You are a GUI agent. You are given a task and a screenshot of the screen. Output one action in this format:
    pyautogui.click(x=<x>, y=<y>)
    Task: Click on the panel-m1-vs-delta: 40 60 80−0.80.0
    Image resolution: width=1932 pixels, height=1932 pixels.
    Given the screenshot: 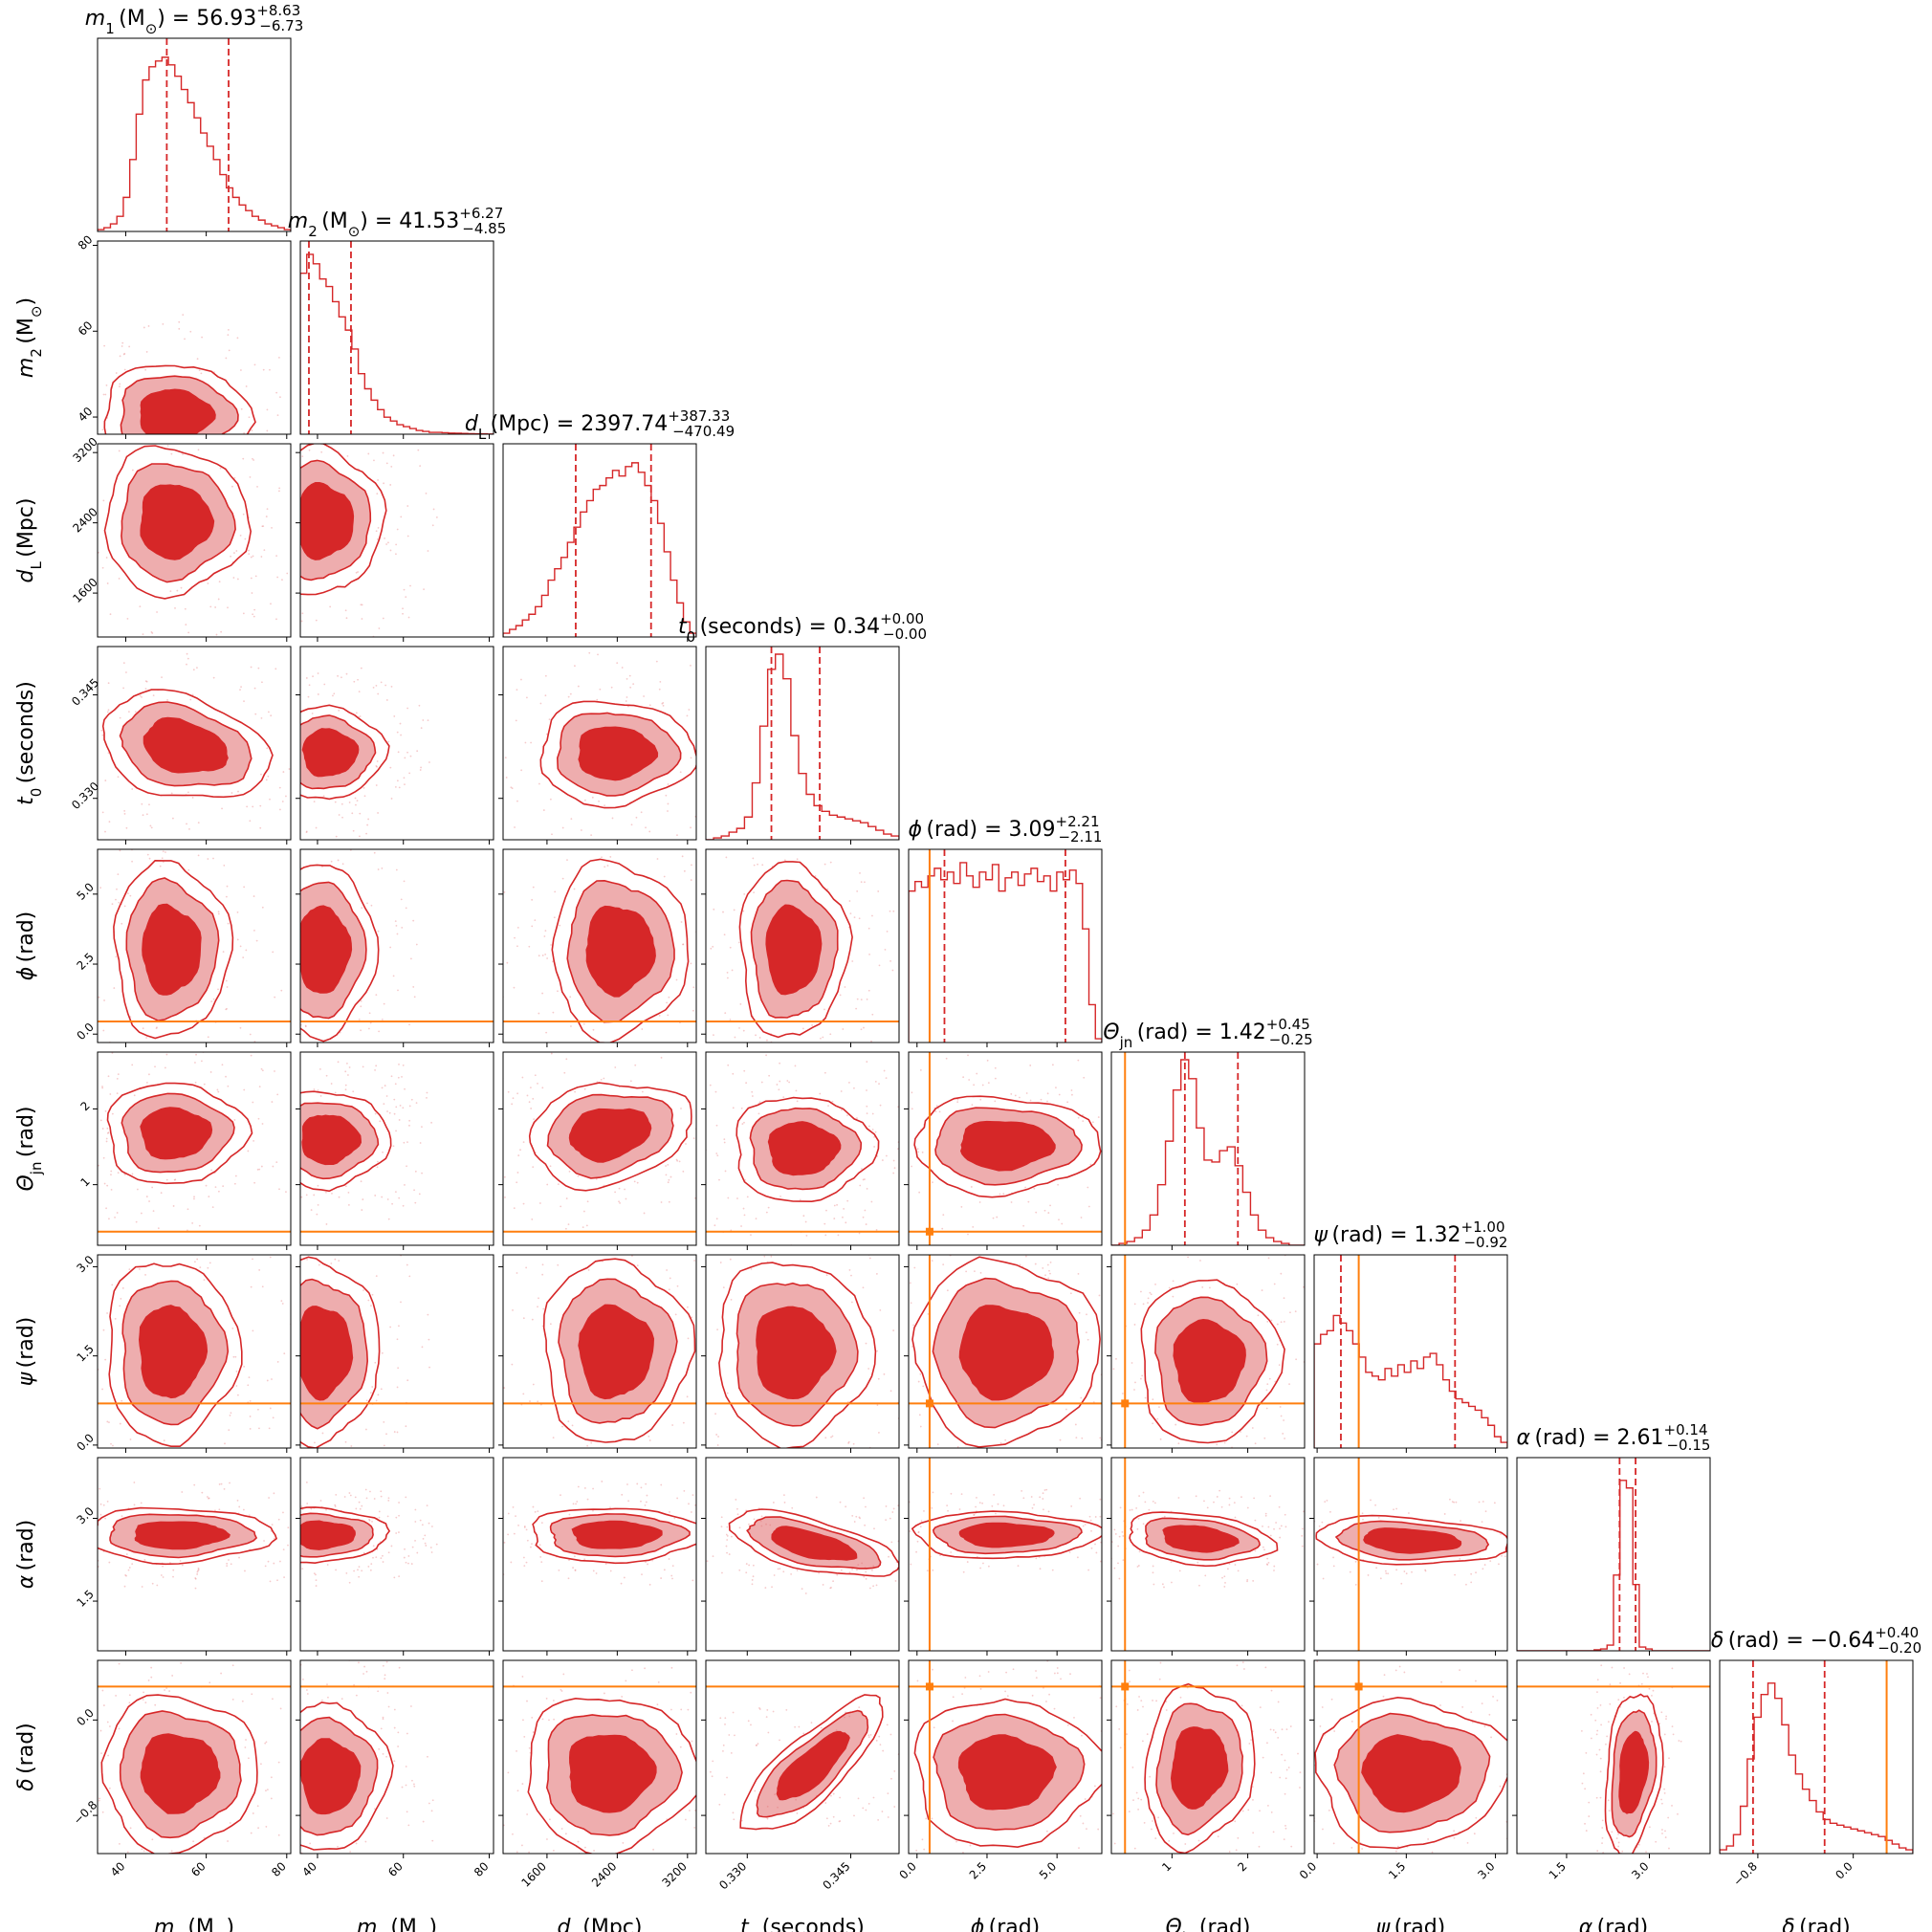 What is the action you would take?
    pyautogui.click(x=185, y=1769)
    